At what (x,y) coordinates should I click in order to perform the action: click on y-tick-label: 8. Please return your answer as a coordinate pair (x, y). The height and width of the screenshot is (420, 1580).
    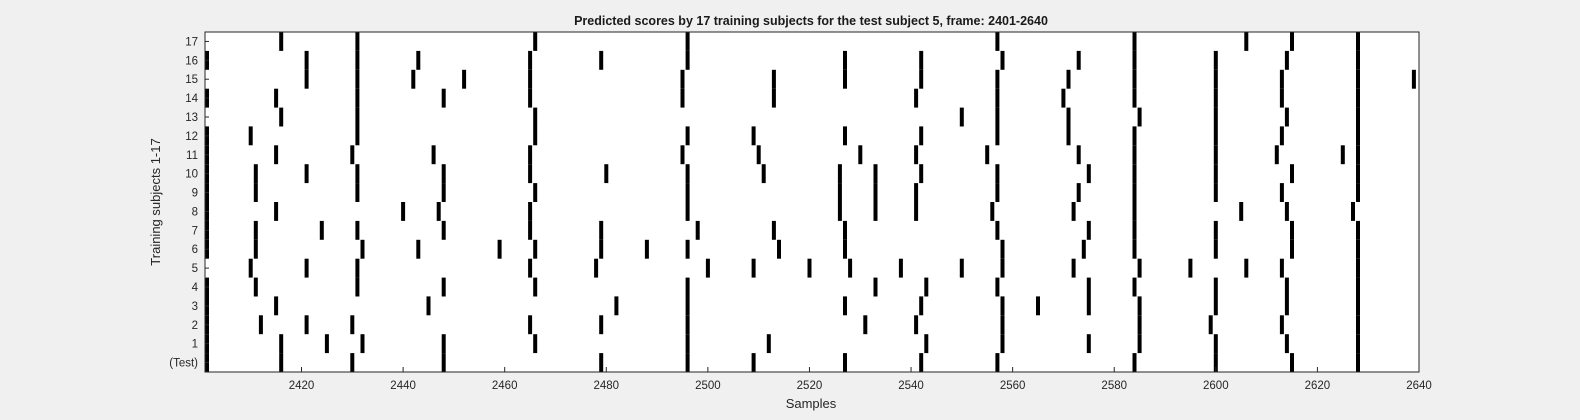
    Looking at the image, I should click on (195, 212).